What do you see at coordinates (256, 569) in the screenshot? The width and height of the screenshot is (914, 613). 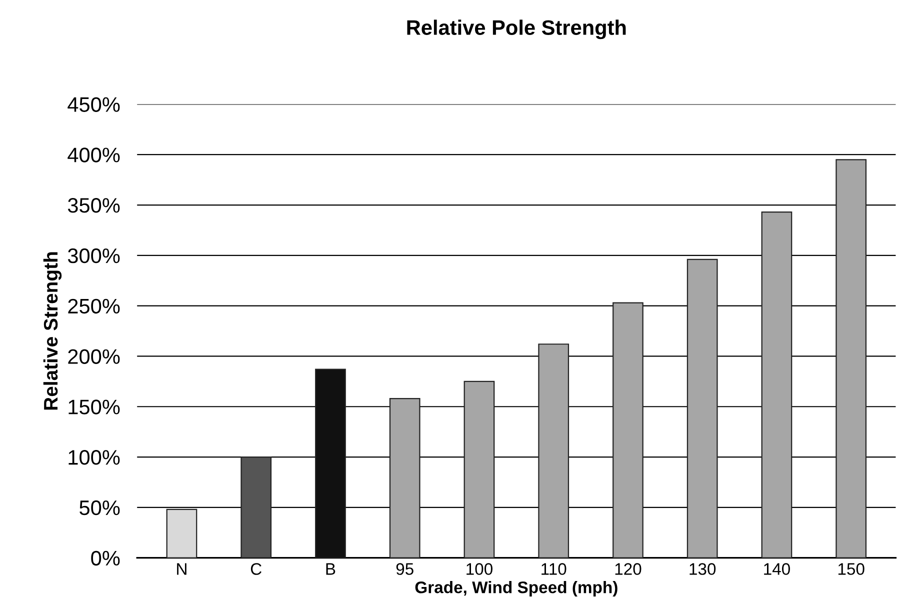 I see `x-tick-label: C` at bounding box center [256, 569].